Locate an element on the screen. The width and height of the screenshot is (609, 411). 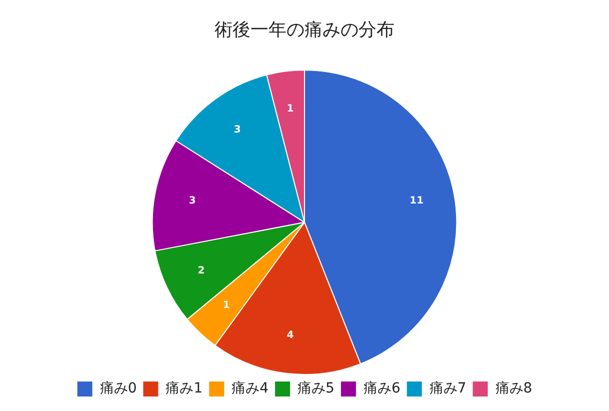
data-label: 2 is located at coordinates (201, 270).